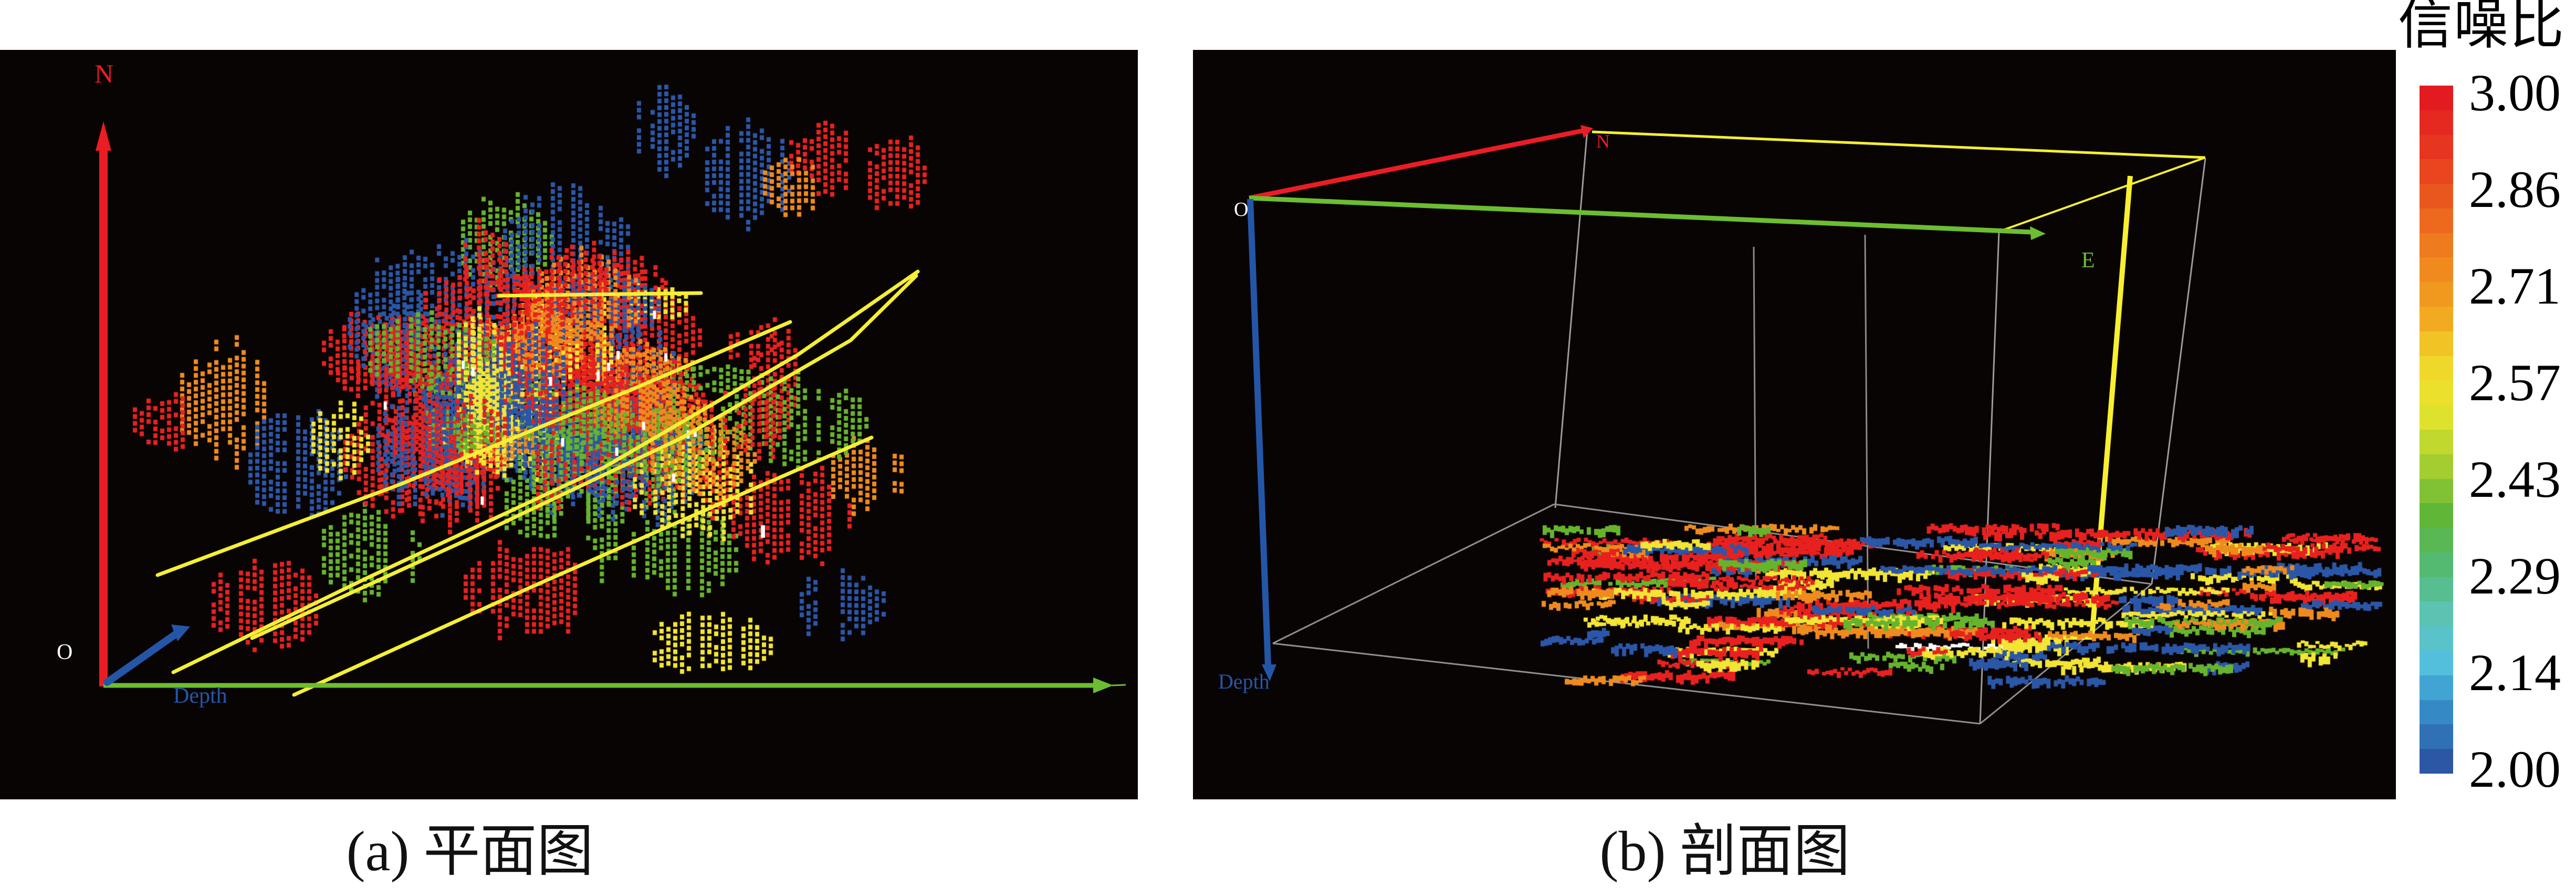 Image resolution: width=2576 pixels, height=896 pixels. I want to click on colorbar-tick-2.43: 2.43, so click(2515, 479).